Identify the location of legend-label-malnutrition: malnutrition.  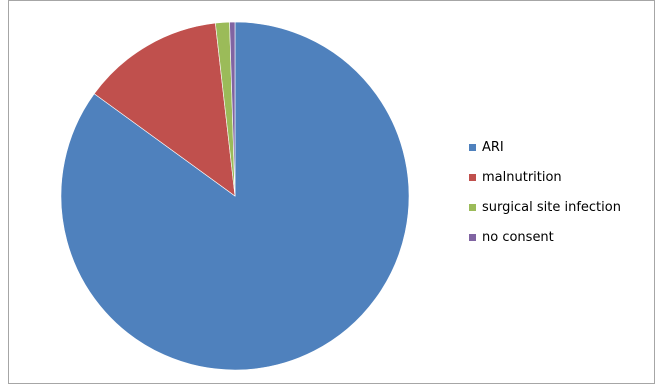
(522, 177).